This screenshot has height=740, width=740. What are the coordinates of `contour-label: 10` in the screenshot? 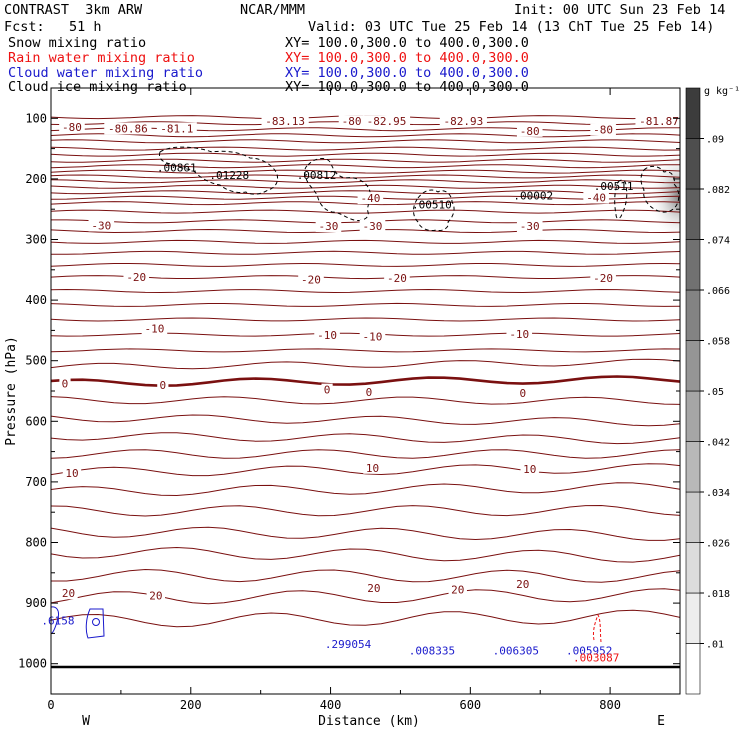 It's located at (71, 473).